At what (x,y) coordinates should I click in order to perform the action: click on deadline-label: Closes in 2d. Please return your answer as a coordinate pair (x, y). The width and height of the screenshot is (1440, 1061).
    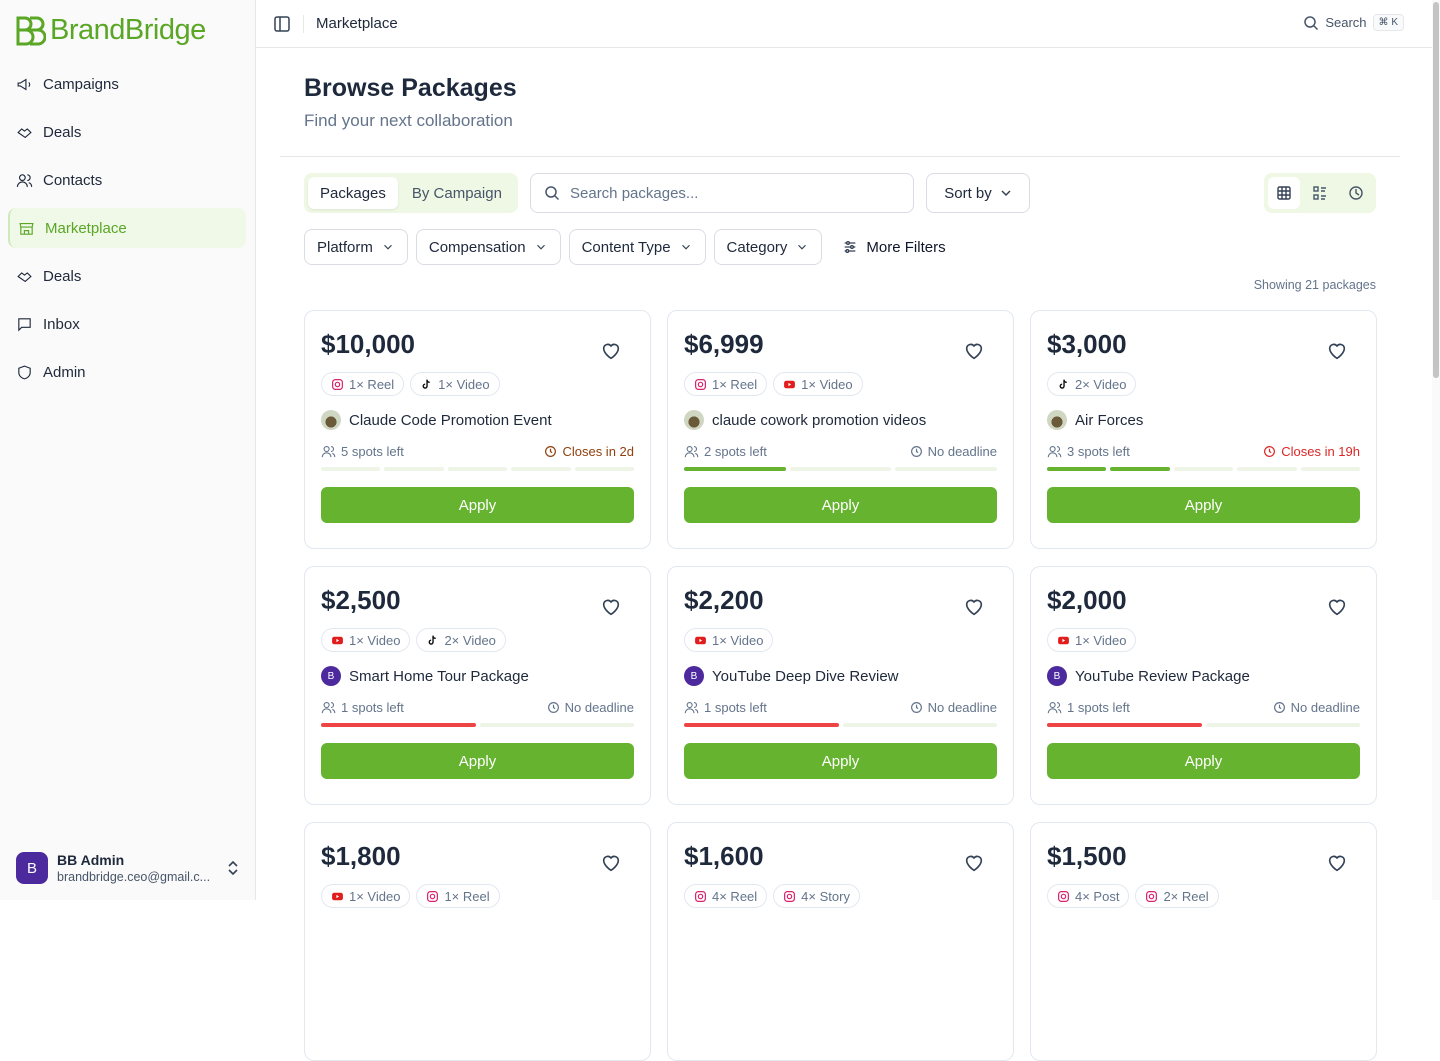
    Looking at the image, I should click on (598, 451).